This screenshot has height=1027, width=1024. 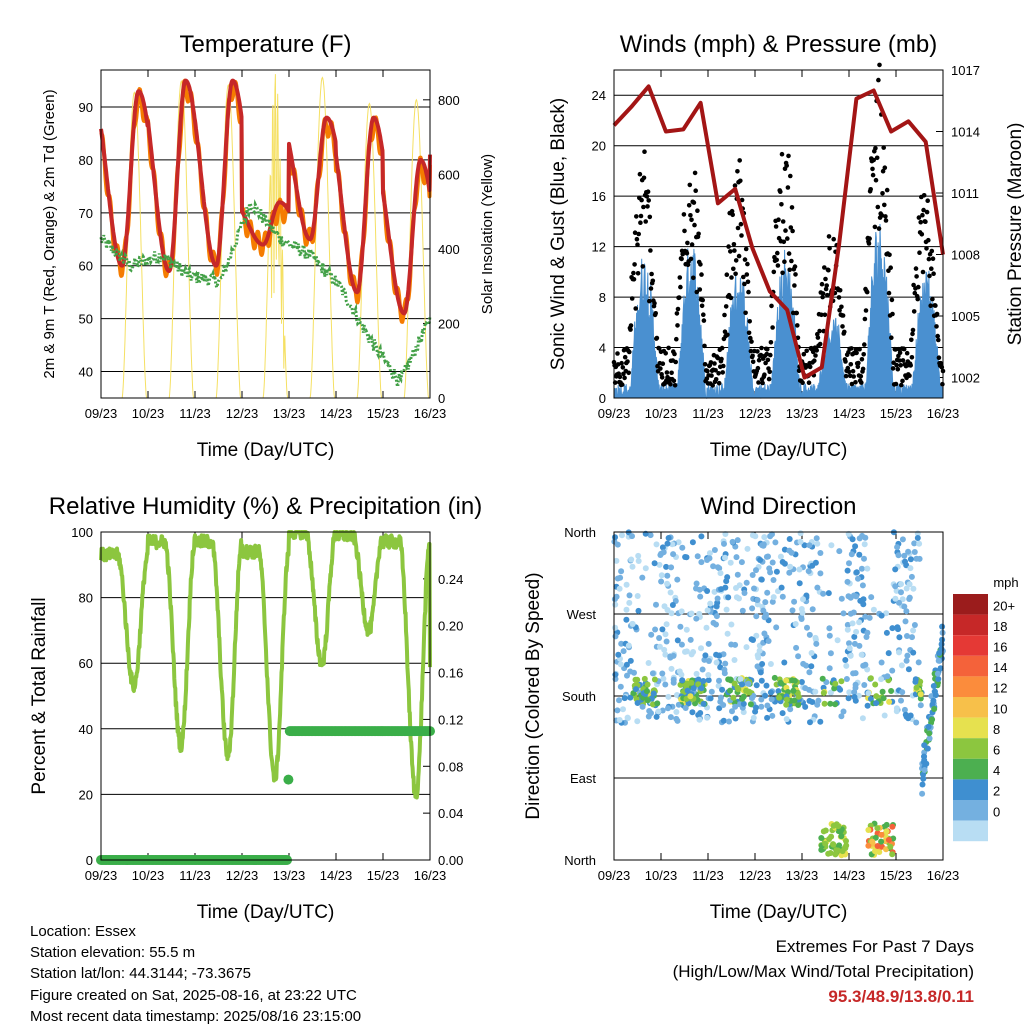 What do you see at coordinates (288, 779) in the screenshot?
I see `precip-point` at bounding box center [288, 779].